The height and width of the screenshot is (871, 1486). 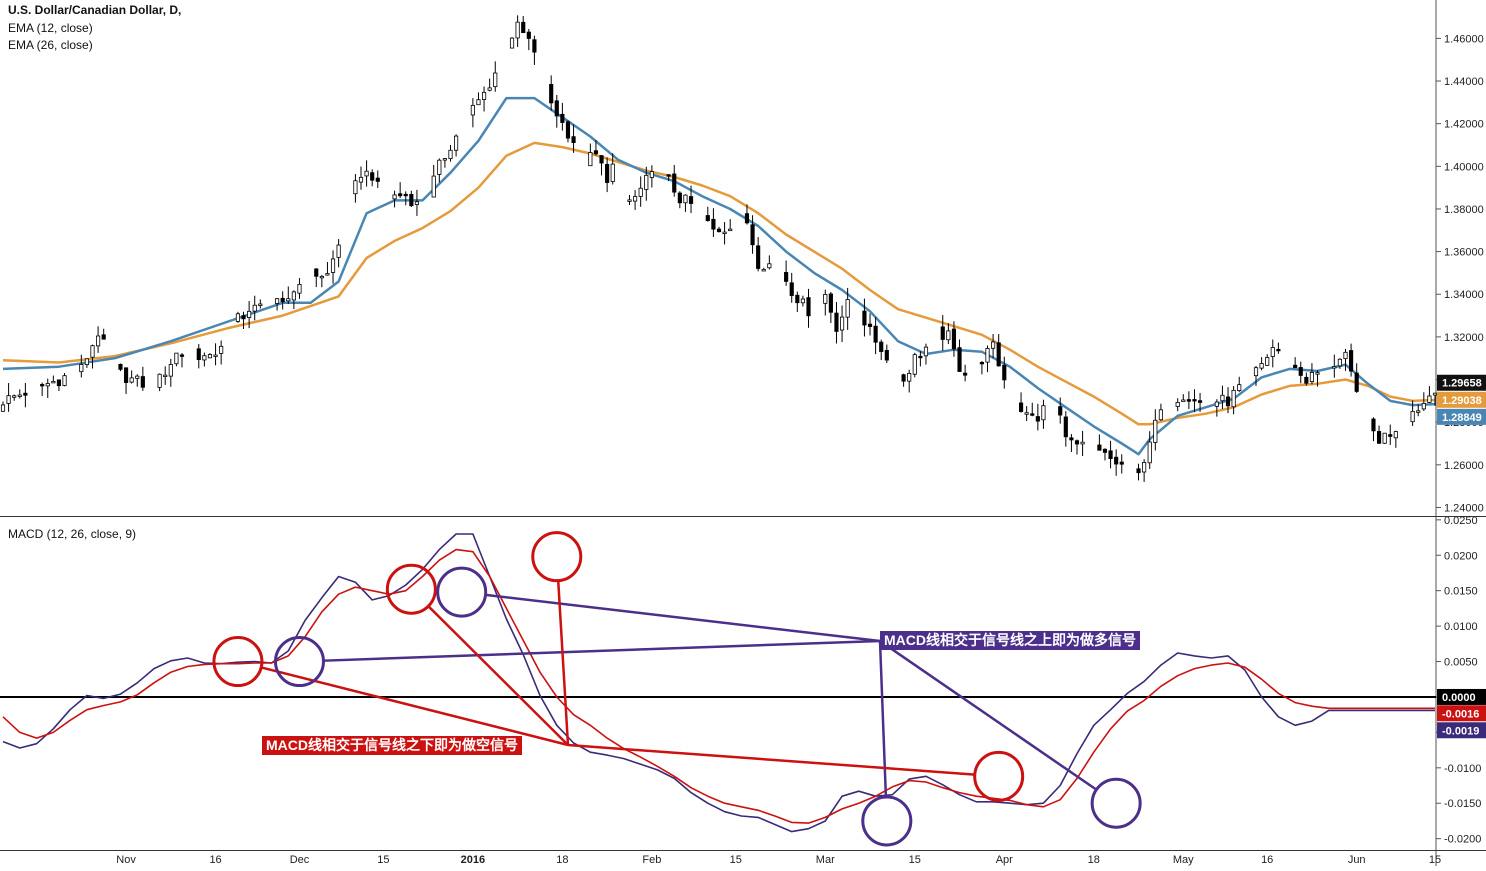 I want to click on date-tick-label: 15, so click(x=736, y=860).